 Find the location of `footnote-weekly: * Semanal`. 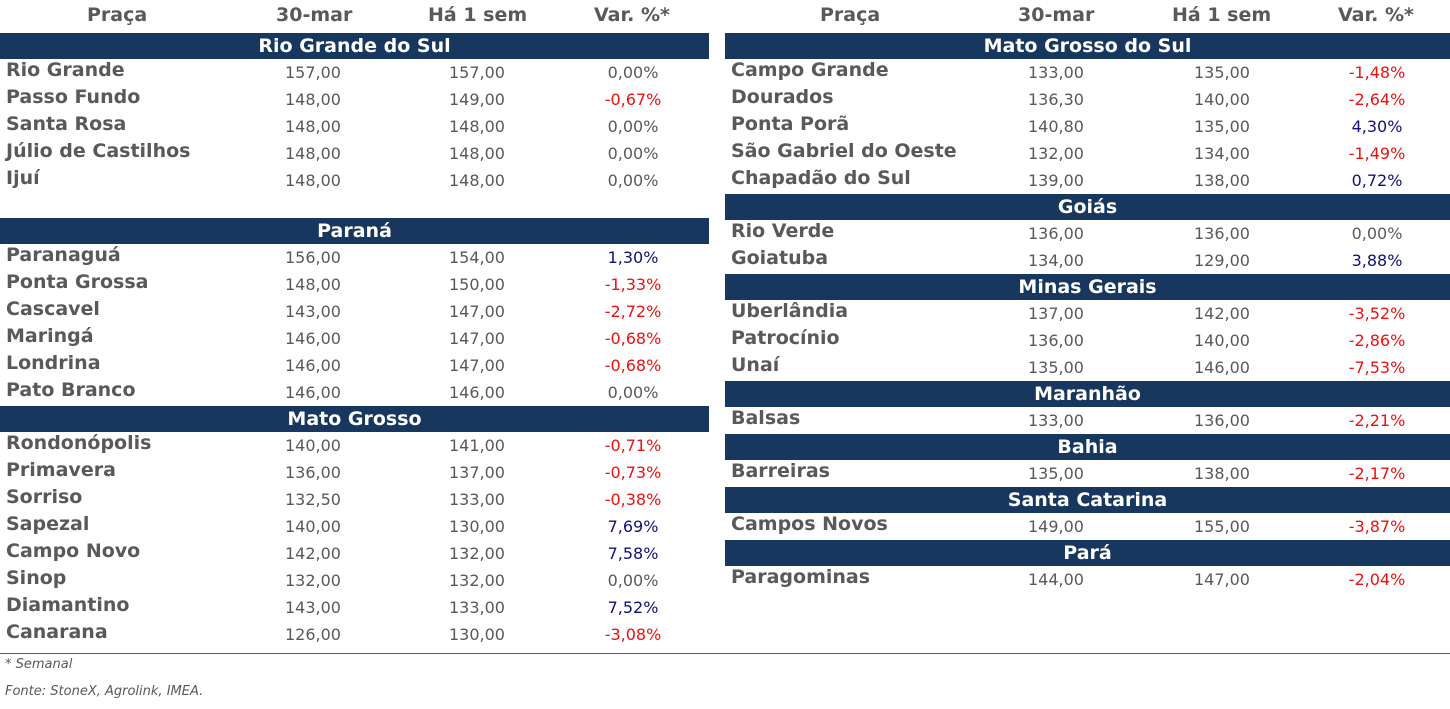

footnote-weekly: * Semanal is located at coordinates (39, 664).